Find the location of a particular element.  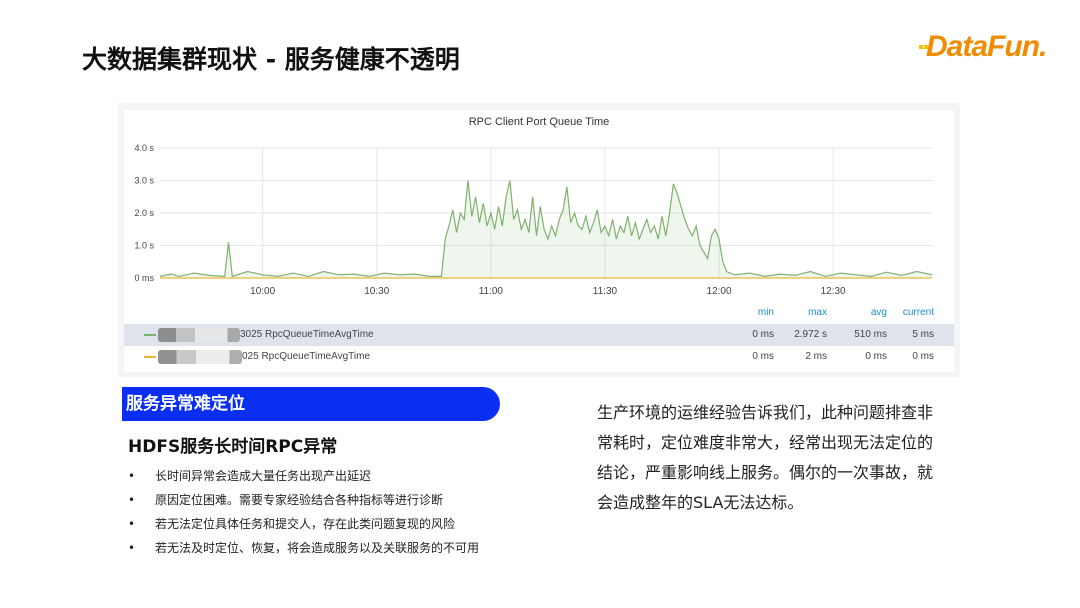

y-tick-label: 0 ms is located at coordinates (144, 278).